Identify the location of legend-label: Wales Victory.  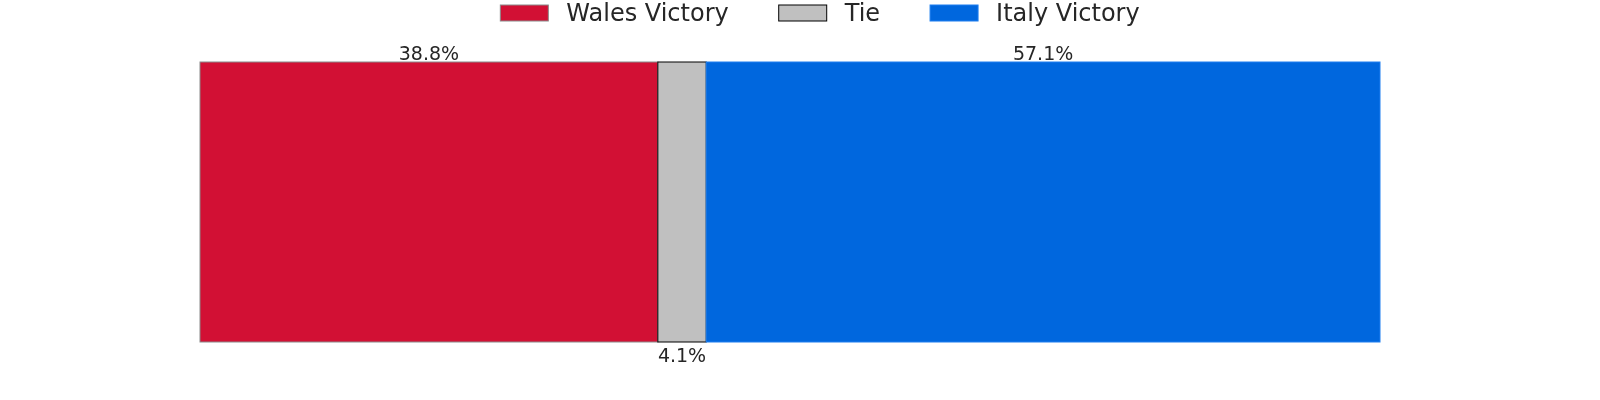
(647, 14).